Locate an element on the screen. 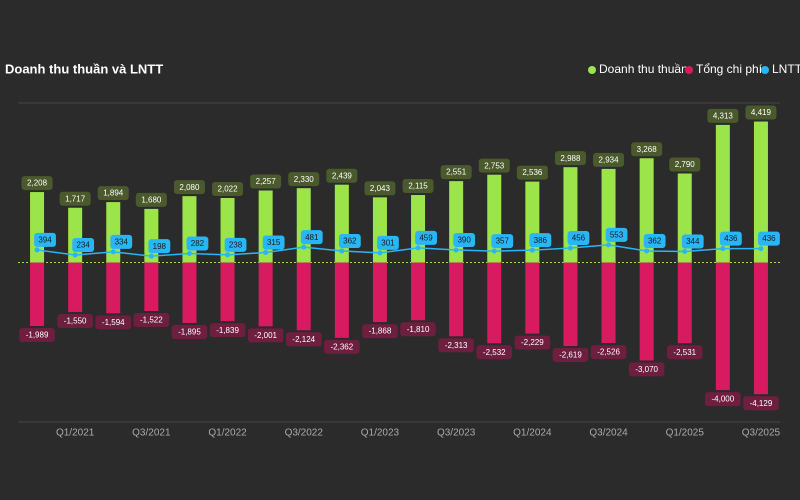 Image resolution: width=800 pixels, height=500 pixels. data-label: 362 is located at coordinates (350, 241).